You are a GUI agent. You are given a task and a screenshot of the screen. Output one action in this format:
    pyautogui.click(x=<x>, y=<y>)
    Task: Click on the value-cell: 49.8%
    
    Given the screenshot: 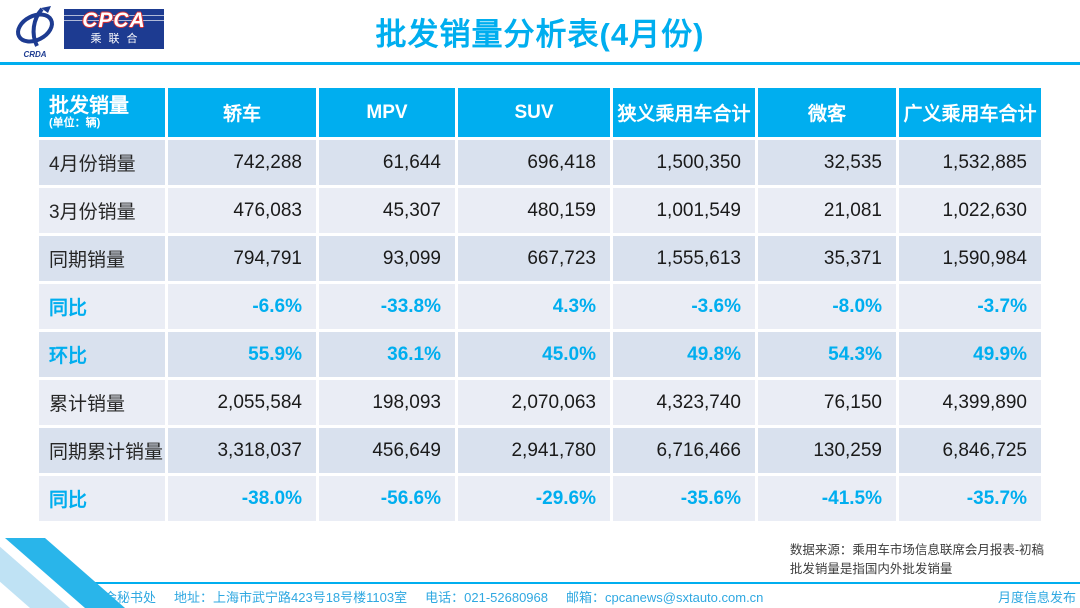 What is the action you would take?
    pyautogui.click(x=684, y=354)
    